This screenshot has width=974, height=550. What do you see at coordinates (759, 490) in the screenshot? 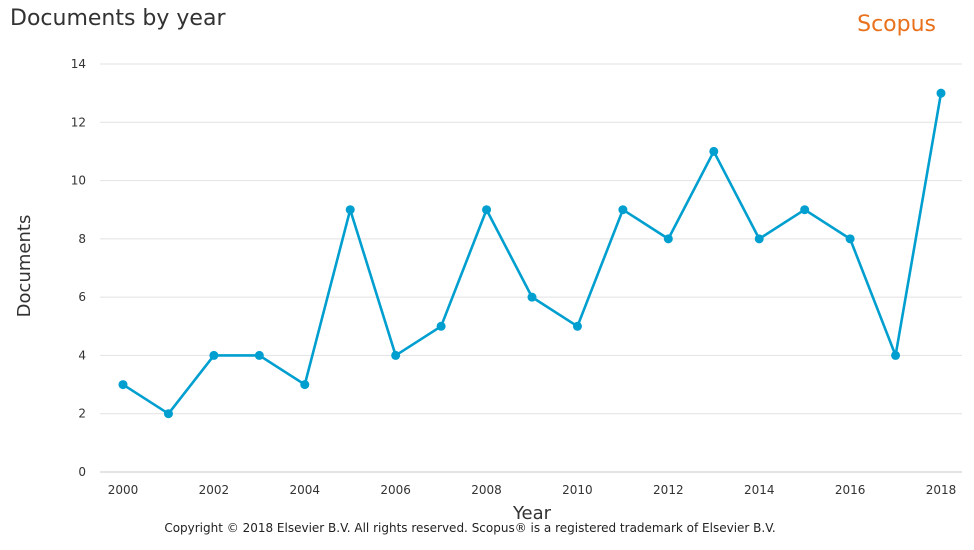
I see `x-tick-label: 2014` at bounding box center [759, 490].